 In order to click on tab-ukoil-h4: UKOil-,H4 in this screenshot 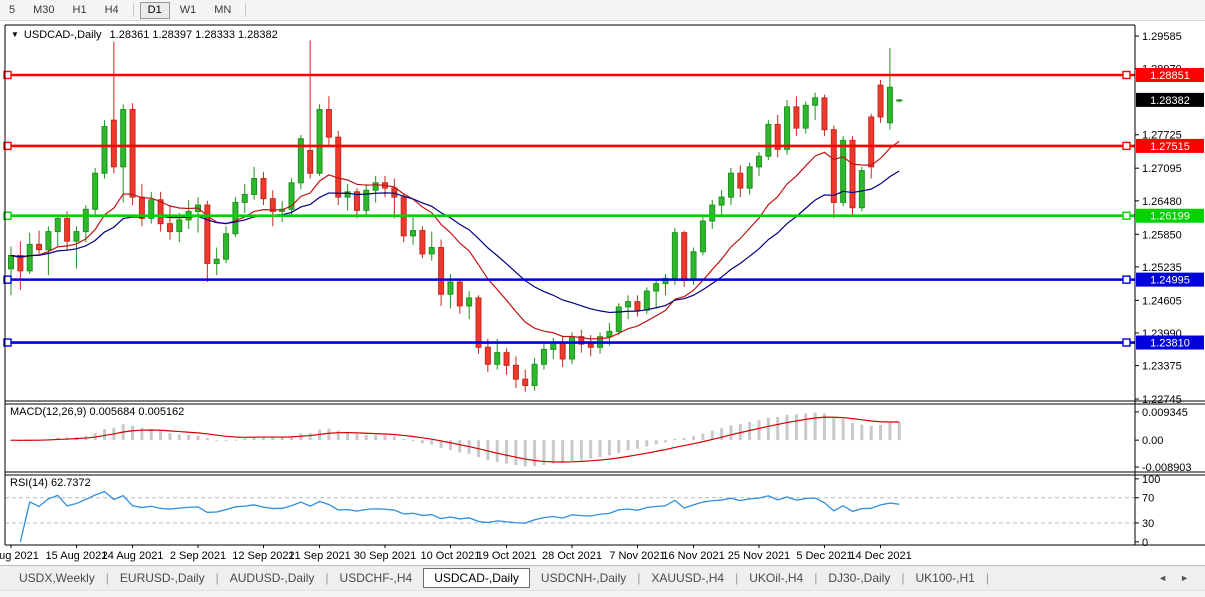, I will do `click(776, 578)`.